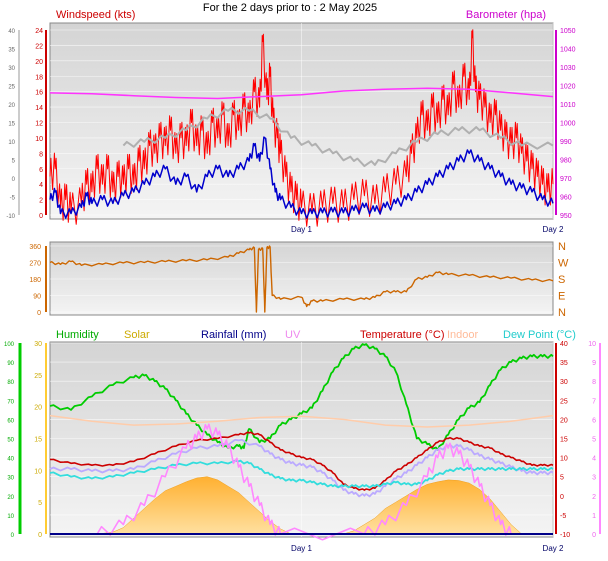 The height and width of the screenshot is (561, 608). Describe the element at coordinates (11, 51) in the screenshot. I see `temp-scale-tick-label: 35` at that location.